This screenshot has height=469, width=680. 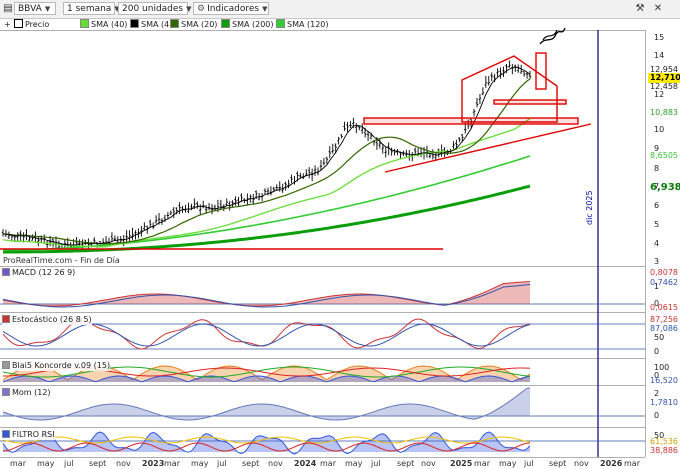 What do you see at coordinates (155, 8) in the screenshot?
I see `units-selector: 200 unidades ▼` at bounding box center [155, 8].